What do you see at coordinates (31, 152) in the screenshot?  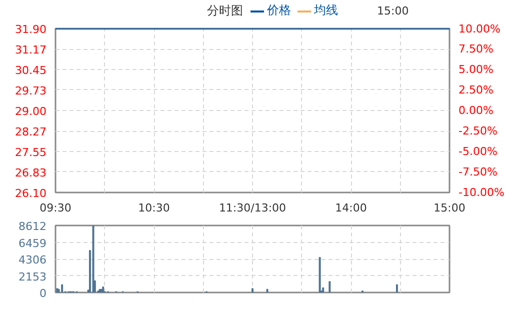 I see `y-tick-label: 27.55` at bounding box center [31, 152].